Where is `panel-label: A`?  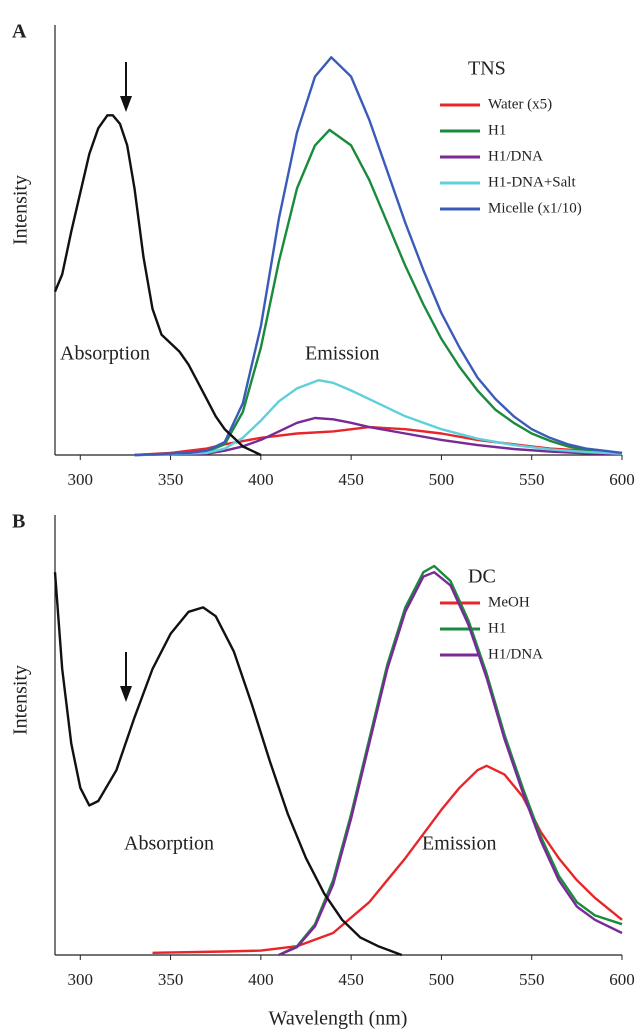
panel-label: A is located at coordinates (19, 32).